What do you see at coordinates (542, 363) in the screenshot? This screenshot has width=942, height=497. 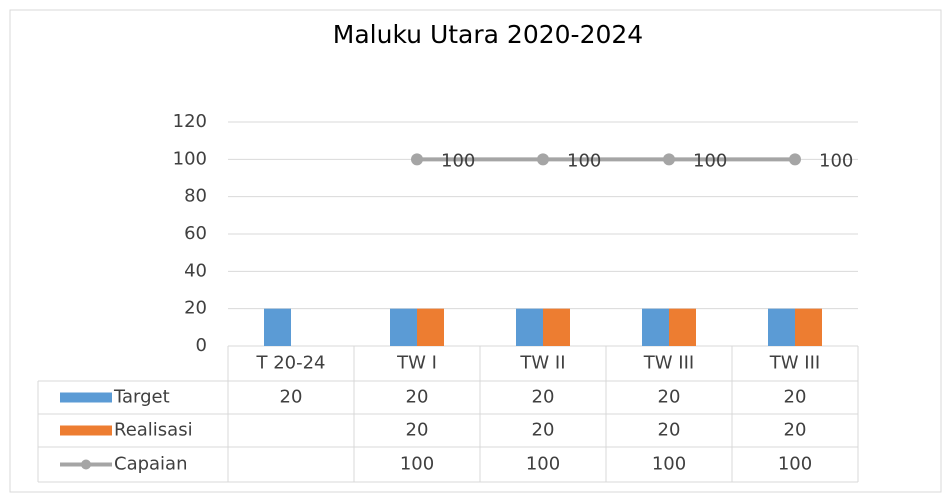 I see `x-tick-label: TW II` at bounding box center [542, 363].